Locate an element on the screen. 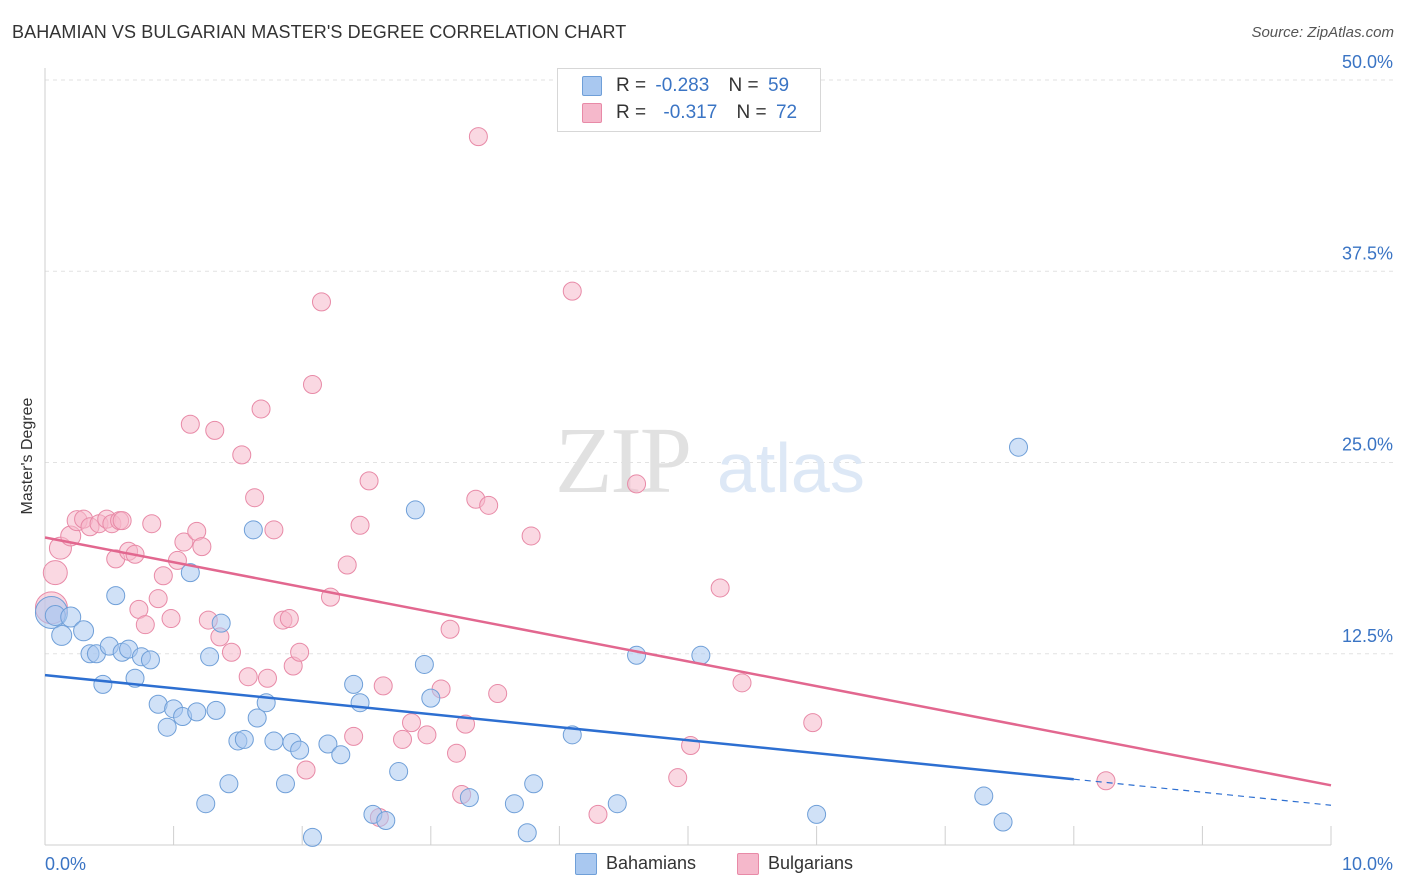 The height and width of the screenshot is (892, 1406). stats-legend: R = -0.283 N = 59 R = -0.317 N = 72 is located at coordinates (689, 100).